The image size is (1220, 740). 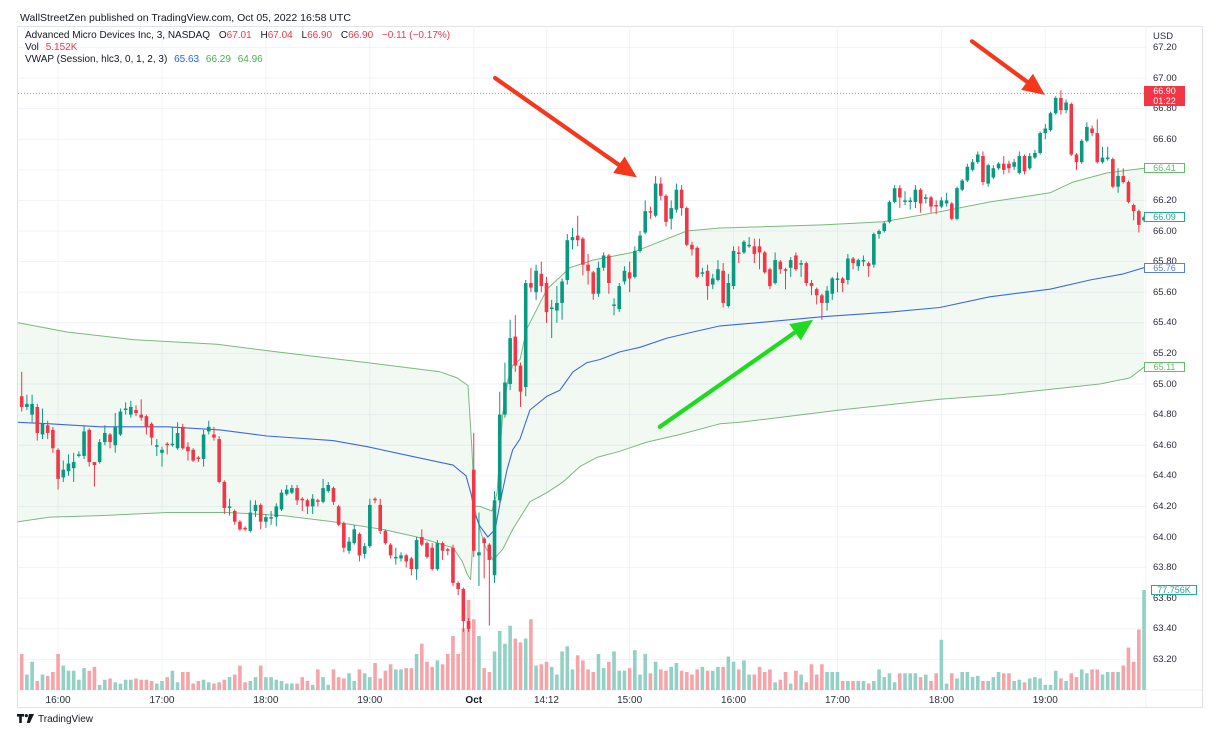 What do you see at coordinates (1165, 353) in the screenshot?
I see `price-axis-tick: 65.20` at bounding box center [1165, 353].